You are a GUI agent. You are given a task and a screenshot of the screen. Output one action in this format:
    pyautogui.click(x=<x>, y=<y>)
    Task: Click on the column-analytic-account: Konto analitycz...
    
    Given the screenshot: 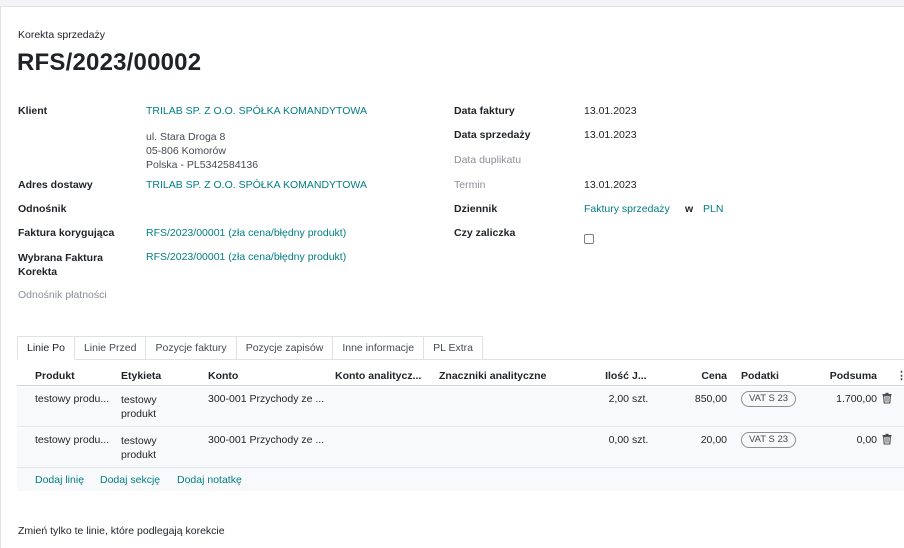 What is the action you would take?
    pyautogui.click(x=378, y=376)
    